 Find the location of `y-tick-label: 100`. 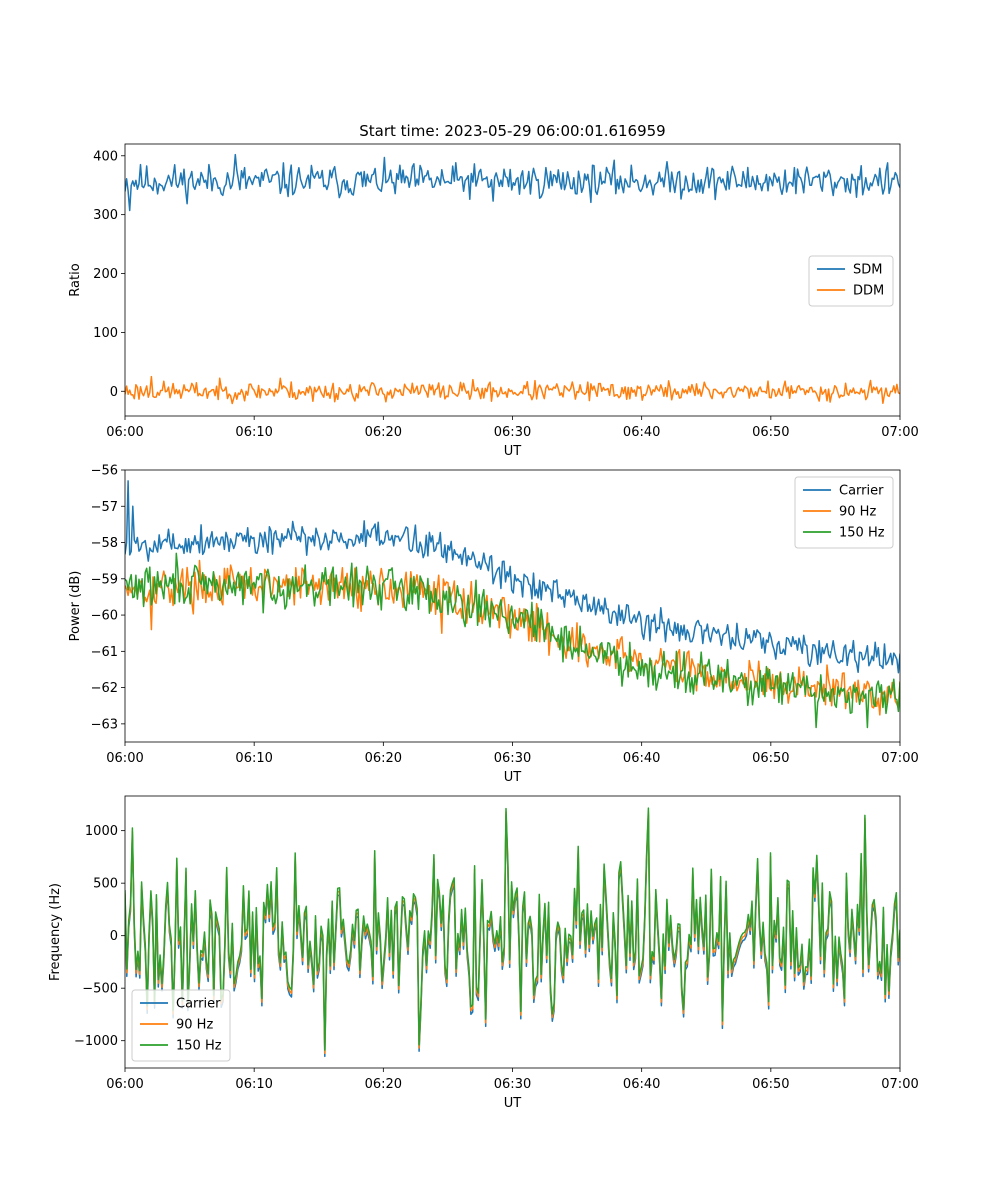

y-tick-label: 100 is located at coordinates (105, 333).